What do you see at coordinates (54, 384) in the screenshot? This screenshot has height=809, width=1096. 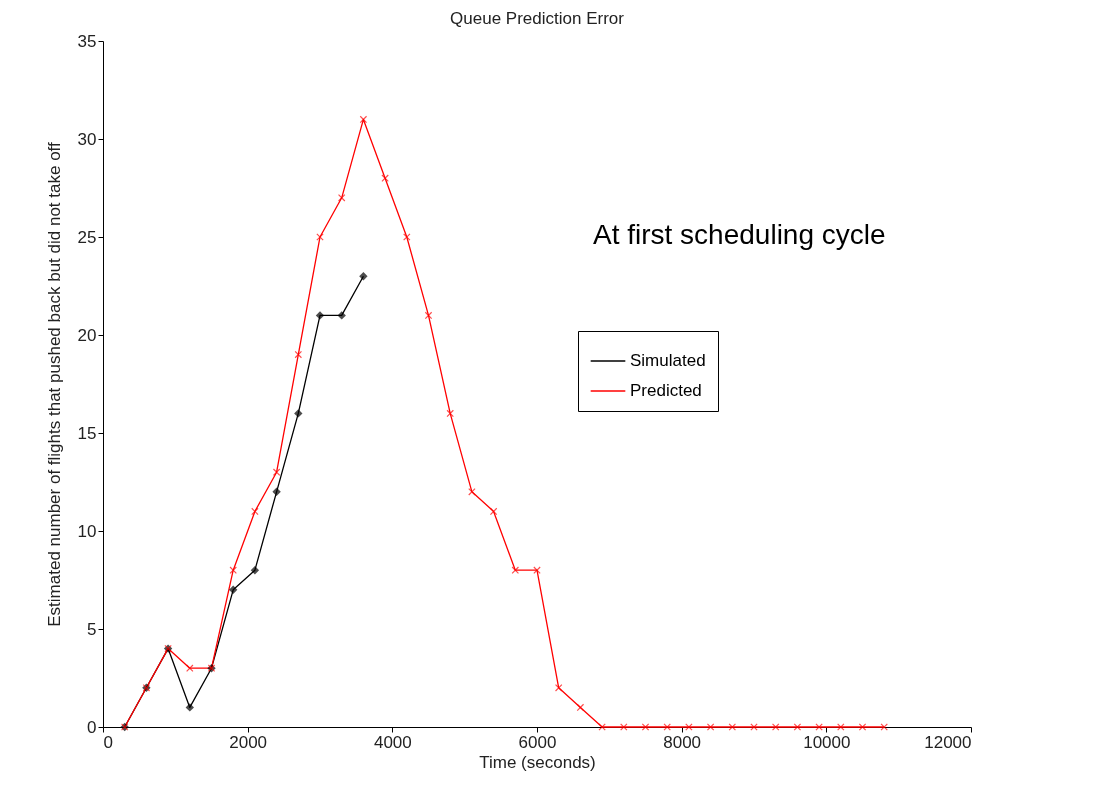 I see `y-axis-title: Estimated number of flights that pushed back but did not take off` at bounding box center [54, 384].